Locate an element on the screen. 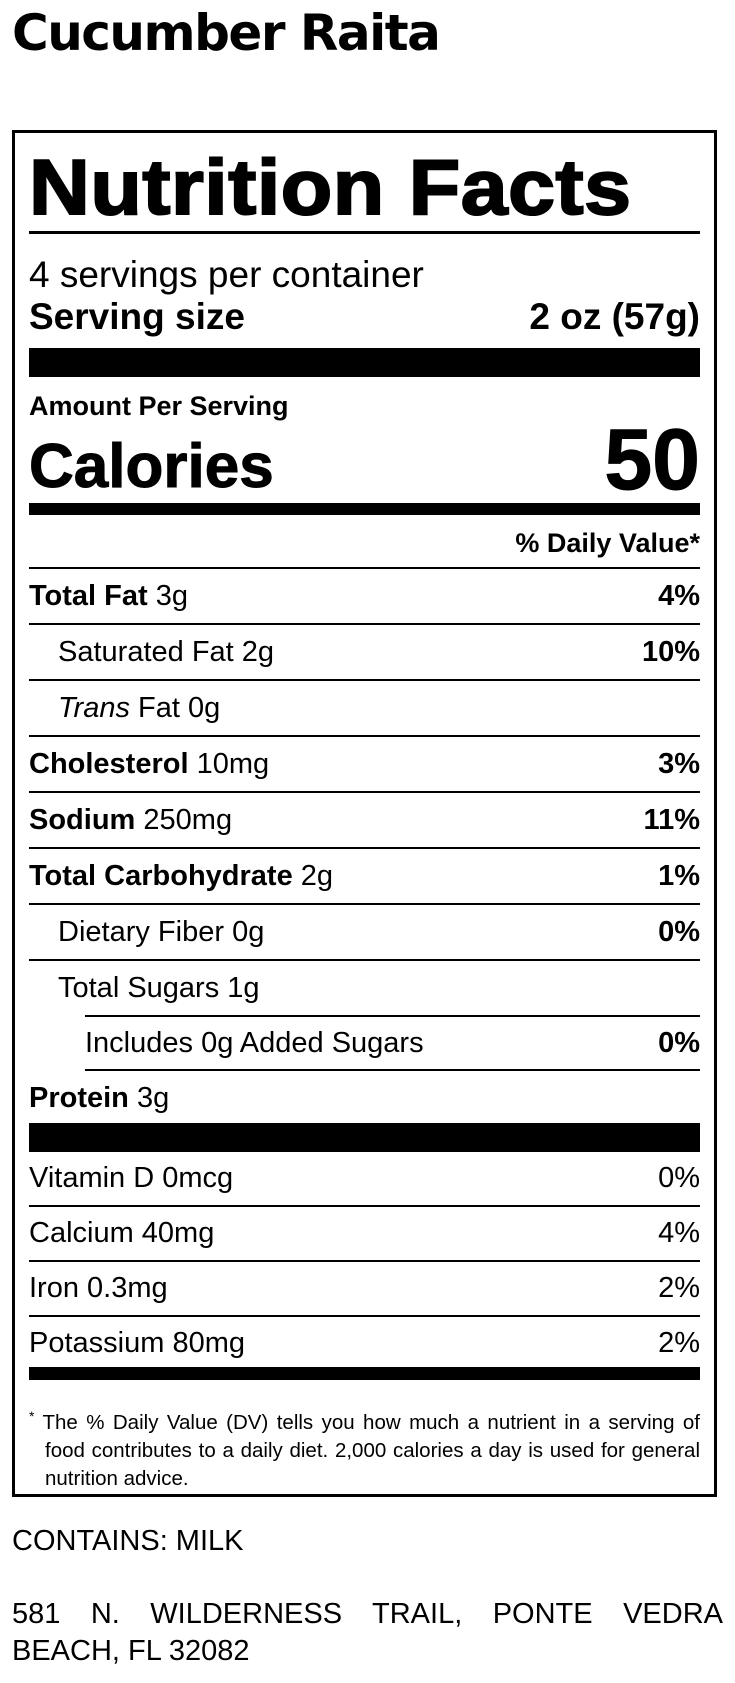  nutrient-name: Sodium is located at coordinates (82, 819).